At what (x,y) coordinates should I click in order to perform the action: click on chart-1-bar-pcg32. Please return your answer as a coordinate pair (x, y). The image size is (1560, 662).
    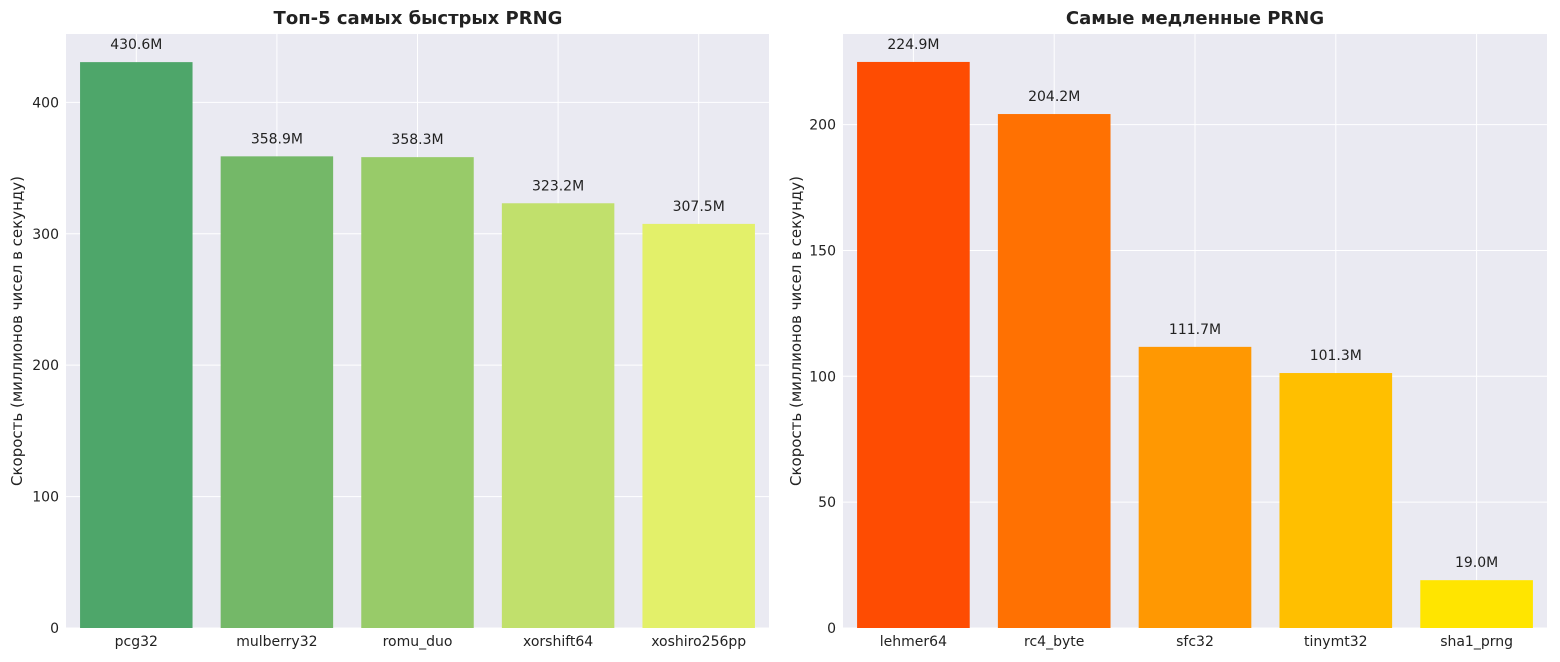
    Looking at the image, I should click on (136, 345).